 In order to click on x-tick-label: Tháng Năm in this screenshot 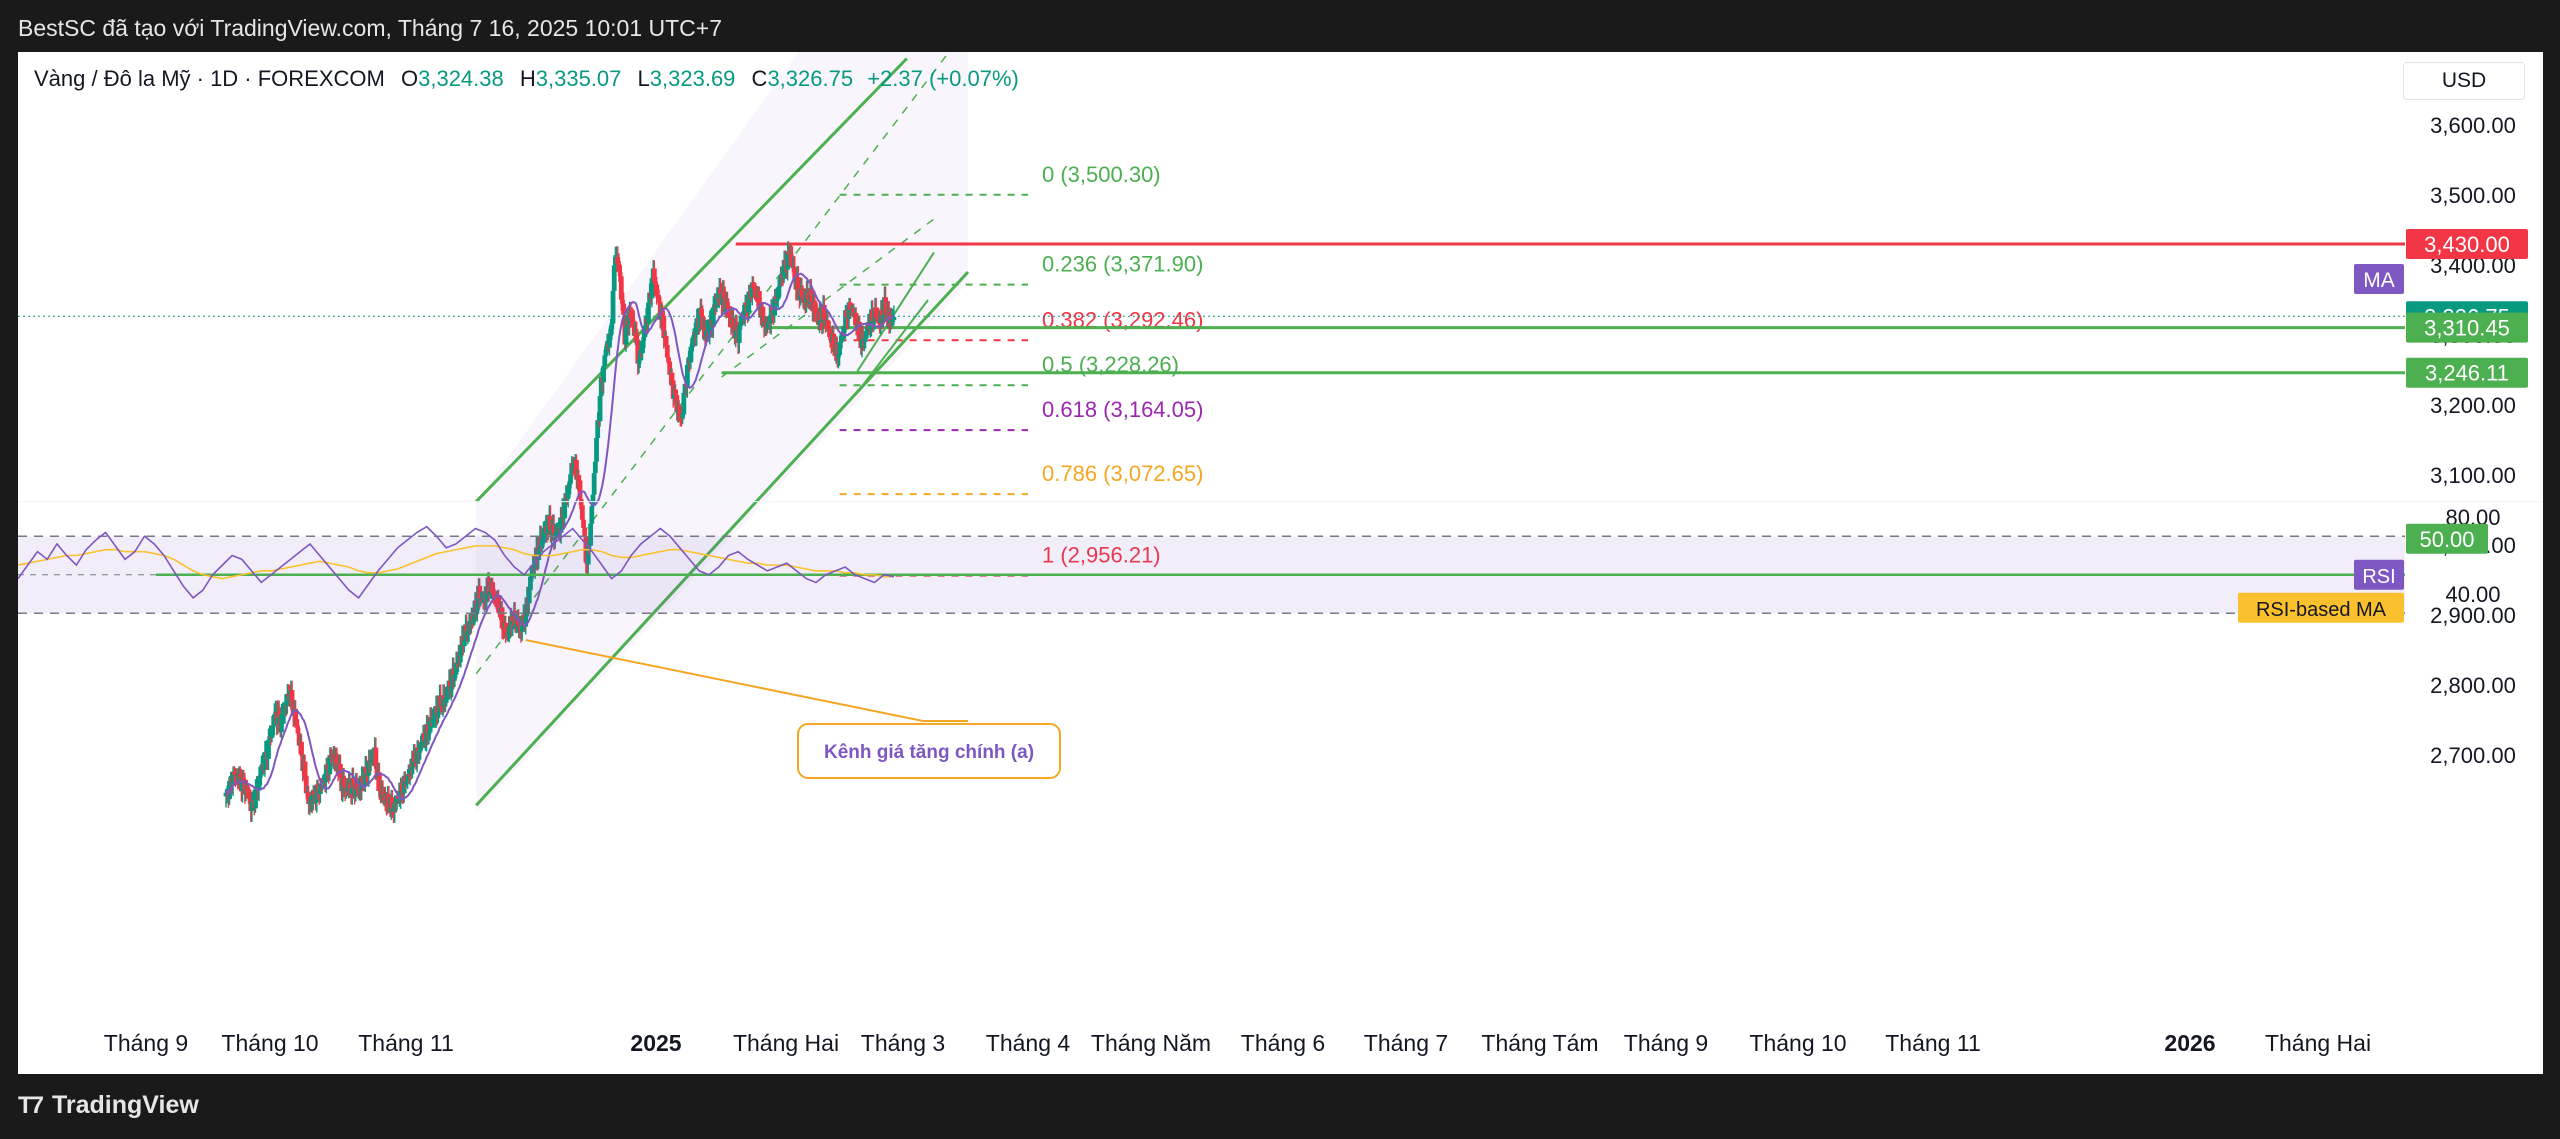, I will do `click(1151, 1043)`.